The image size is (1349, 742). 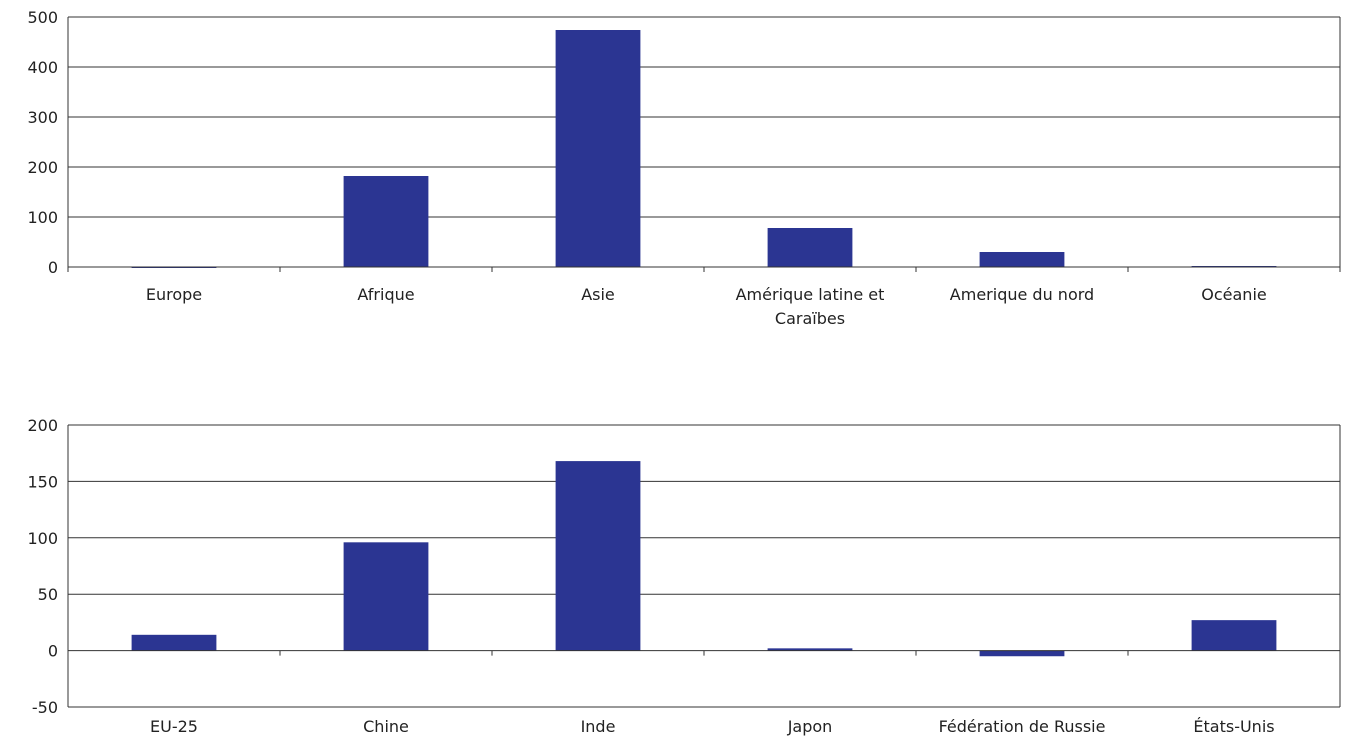 I want to click on category-label: Japon, so click(x=810, y=726).